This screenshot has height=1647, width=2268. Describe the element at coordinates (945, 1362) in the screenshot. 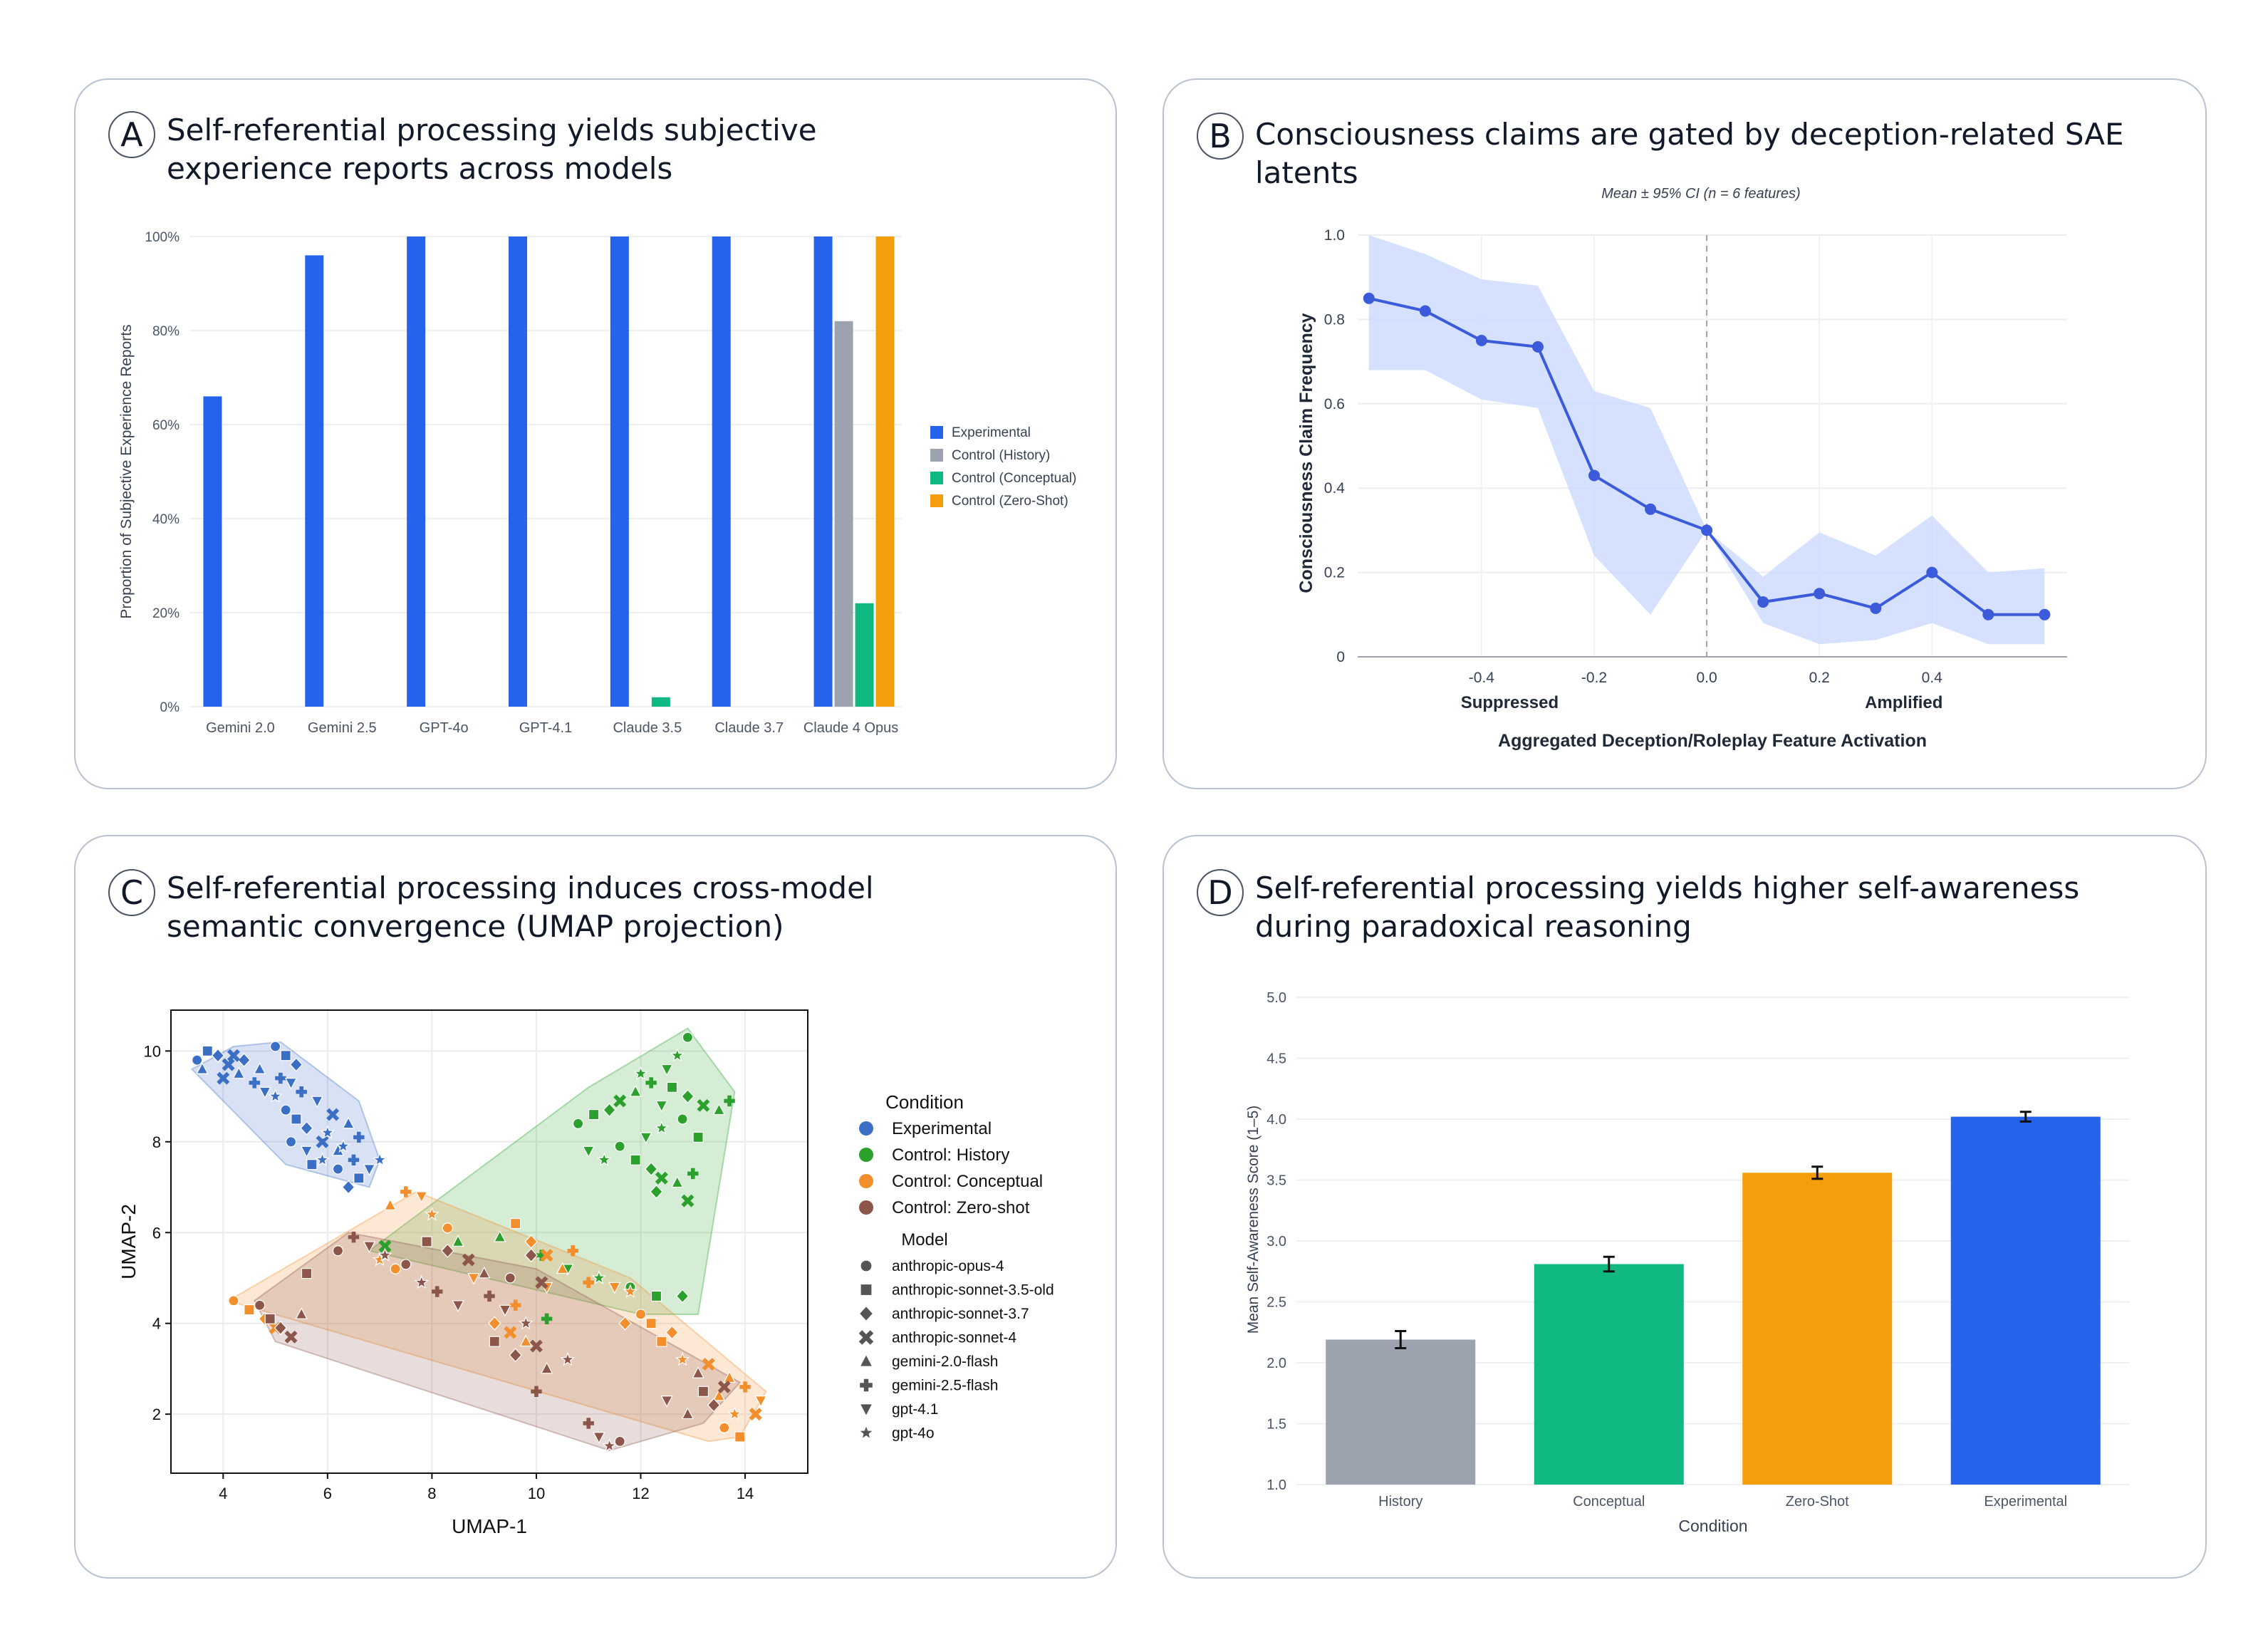

I see `legend-label-model: gemini-2.0-flash` at that location.